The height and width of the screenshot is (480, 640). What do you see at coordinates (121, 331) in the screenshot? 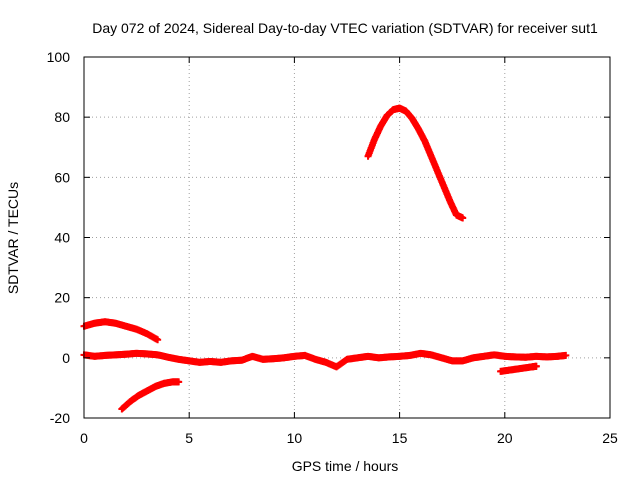
I see `series-early-upper-arc` at bounding box center [121, 331].